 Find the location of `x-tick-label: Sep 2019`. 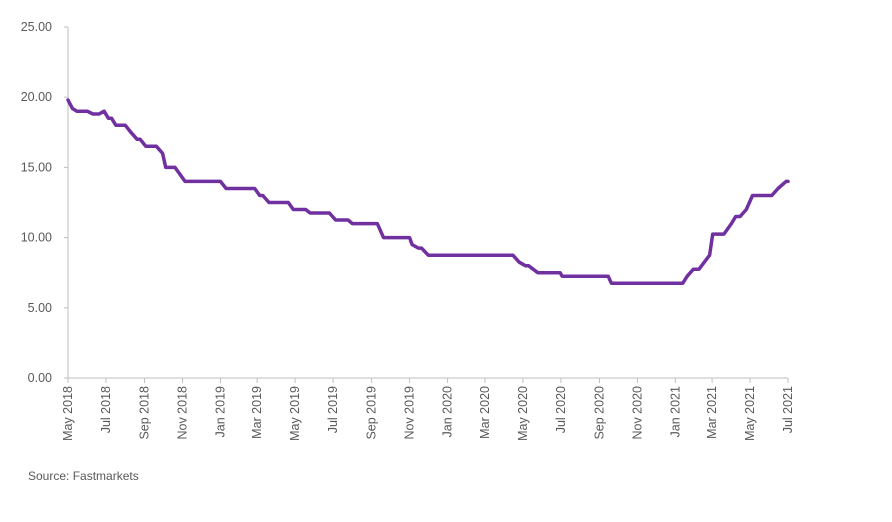

x-tick-label: Sep 2019 is located at coordinates (372, 413).